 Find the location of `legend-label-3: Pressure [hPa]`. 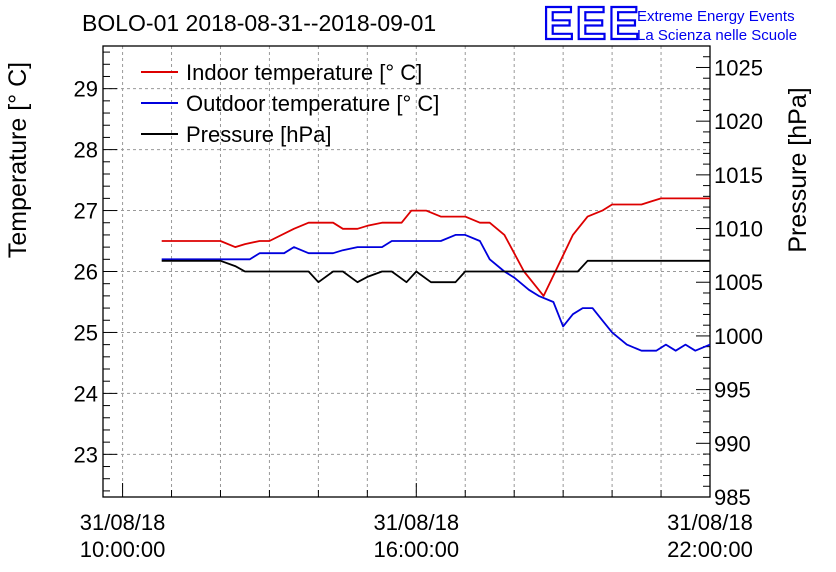

legend-label-3: Pressure [hPa] is located at coordinates (259, 134).